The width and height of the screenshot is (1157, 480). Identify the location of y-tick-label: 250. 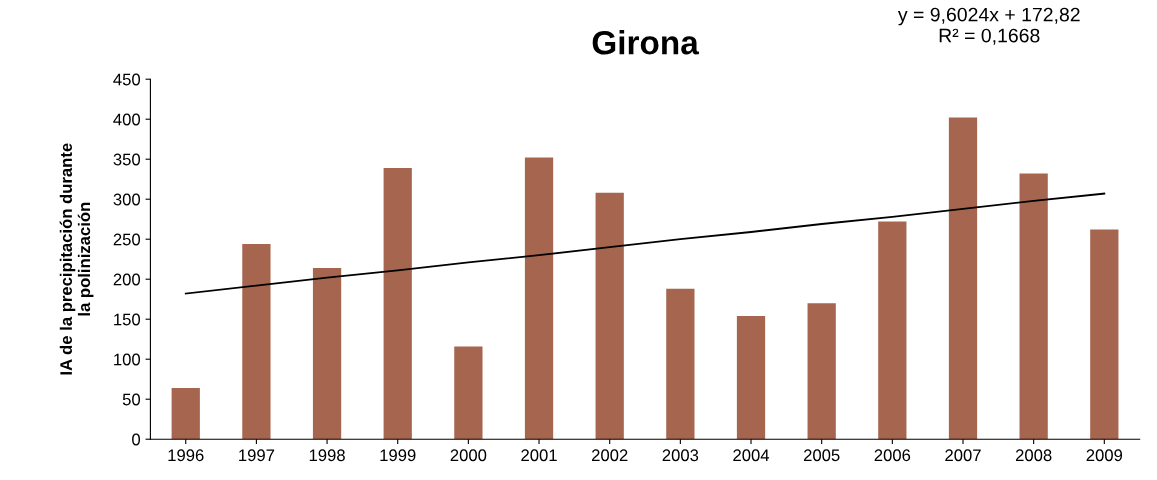
(127, 239).